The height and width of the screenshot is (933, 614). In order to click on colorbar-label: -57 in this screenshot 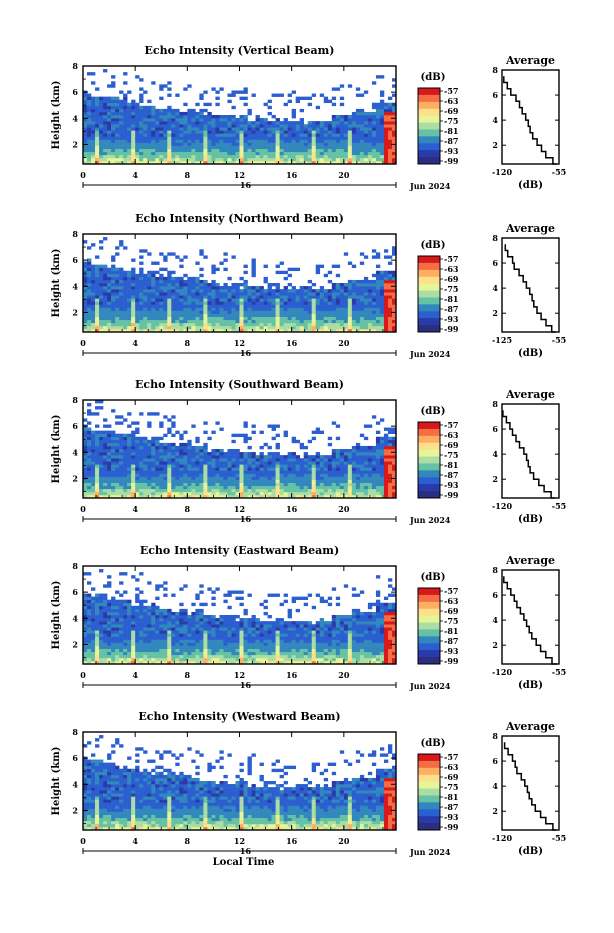, I will do `click(451, 259)`.